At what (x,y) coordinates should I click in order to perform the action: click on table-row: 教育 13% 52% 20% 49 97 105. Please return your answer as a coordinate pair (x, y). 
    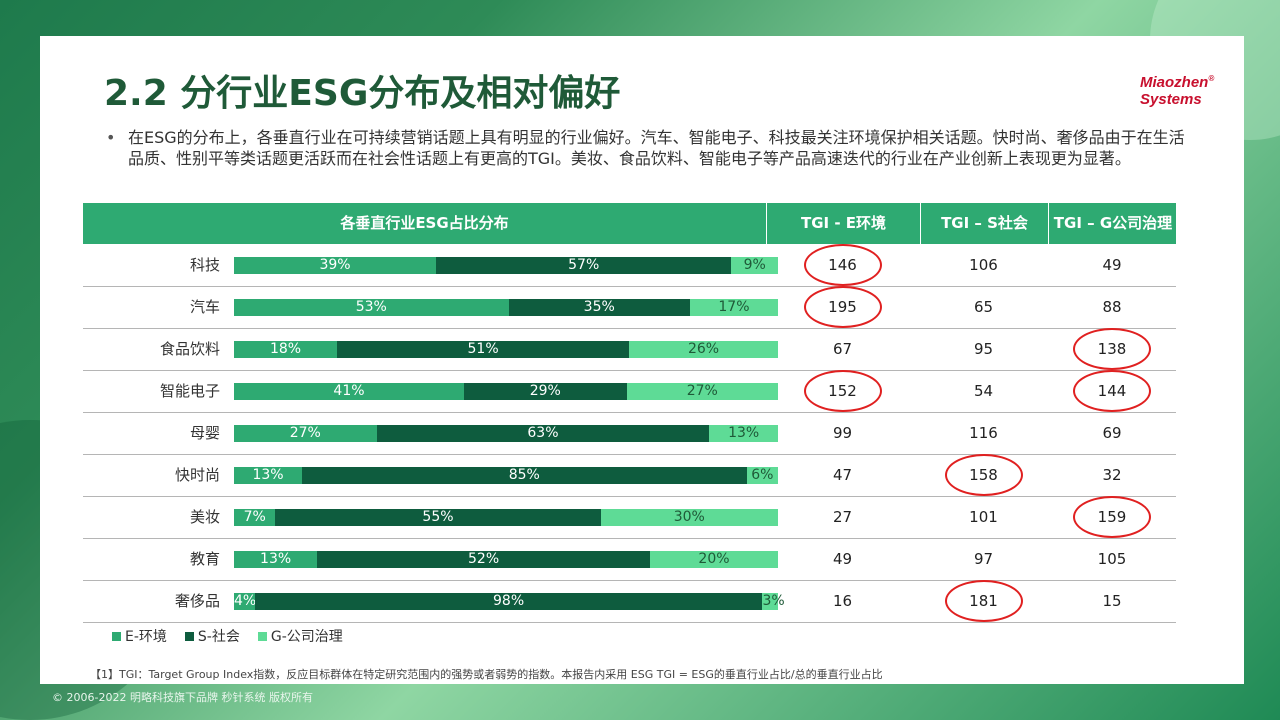
    Looking at the image, I should click on (629, 559).